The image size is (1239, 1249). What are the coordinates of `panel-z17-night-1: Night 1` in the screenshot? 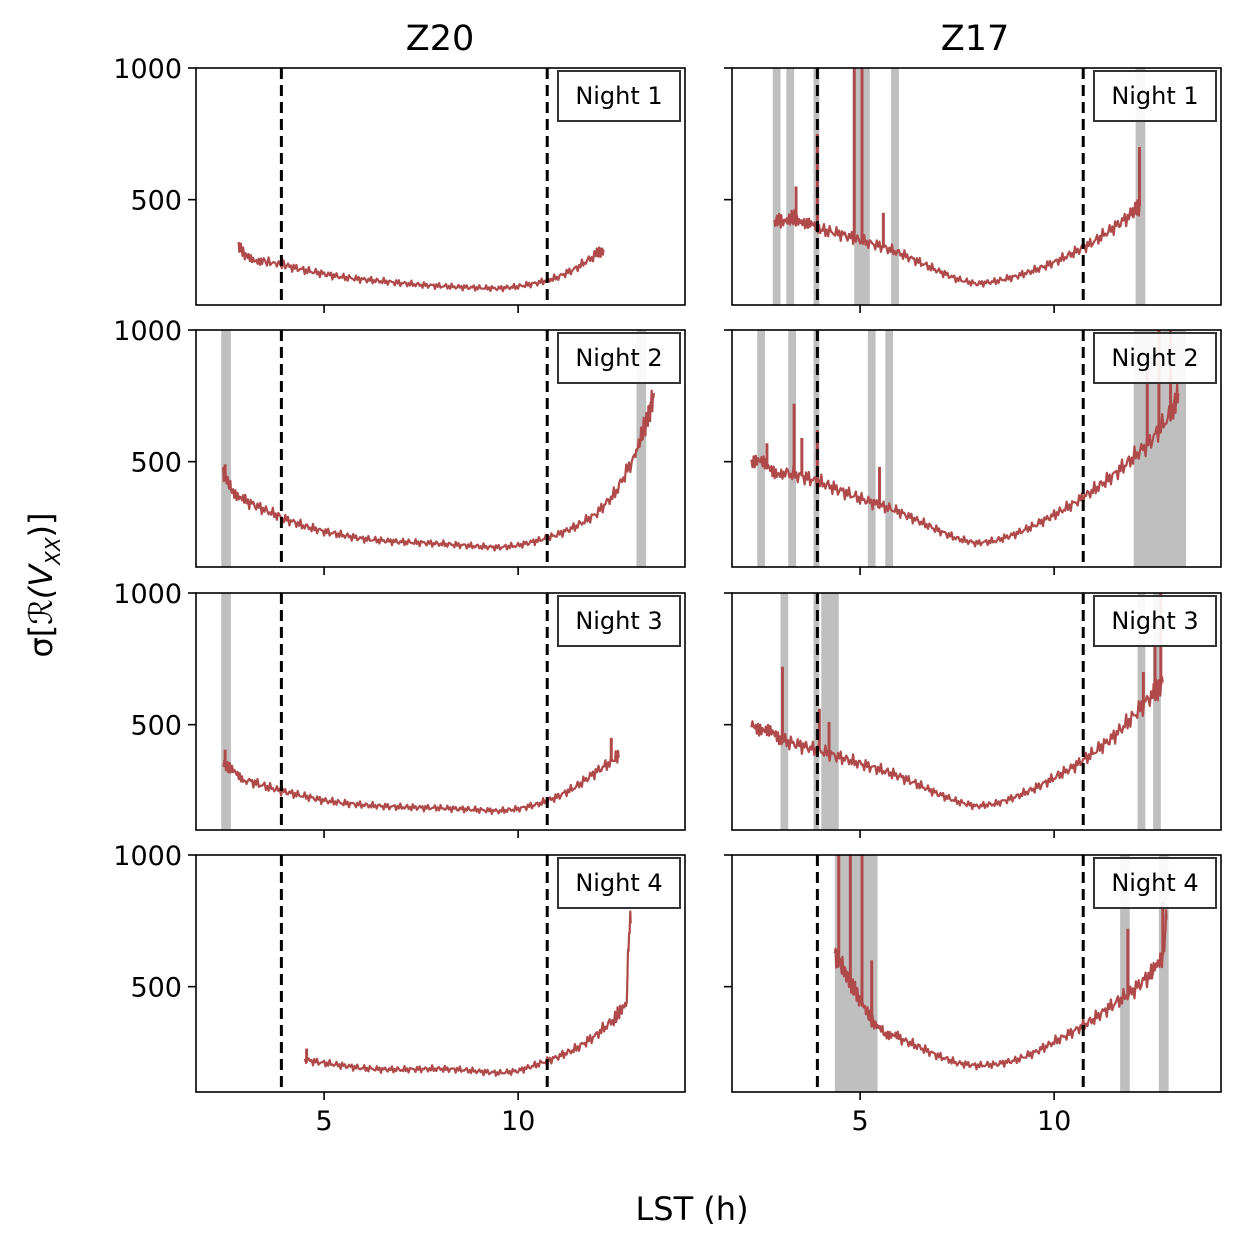 It's located at (973, 190).